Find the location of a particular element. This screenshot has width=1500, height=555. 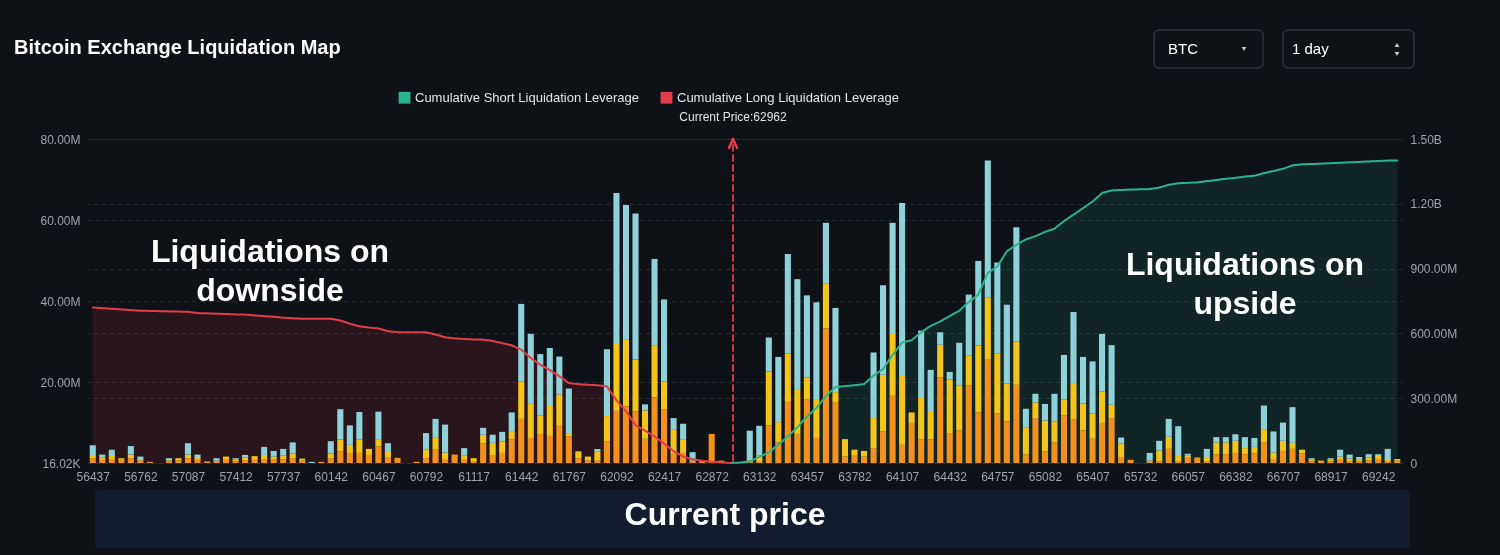

y2-tick-label: 1.50B is located at coordinates (1426, 139).